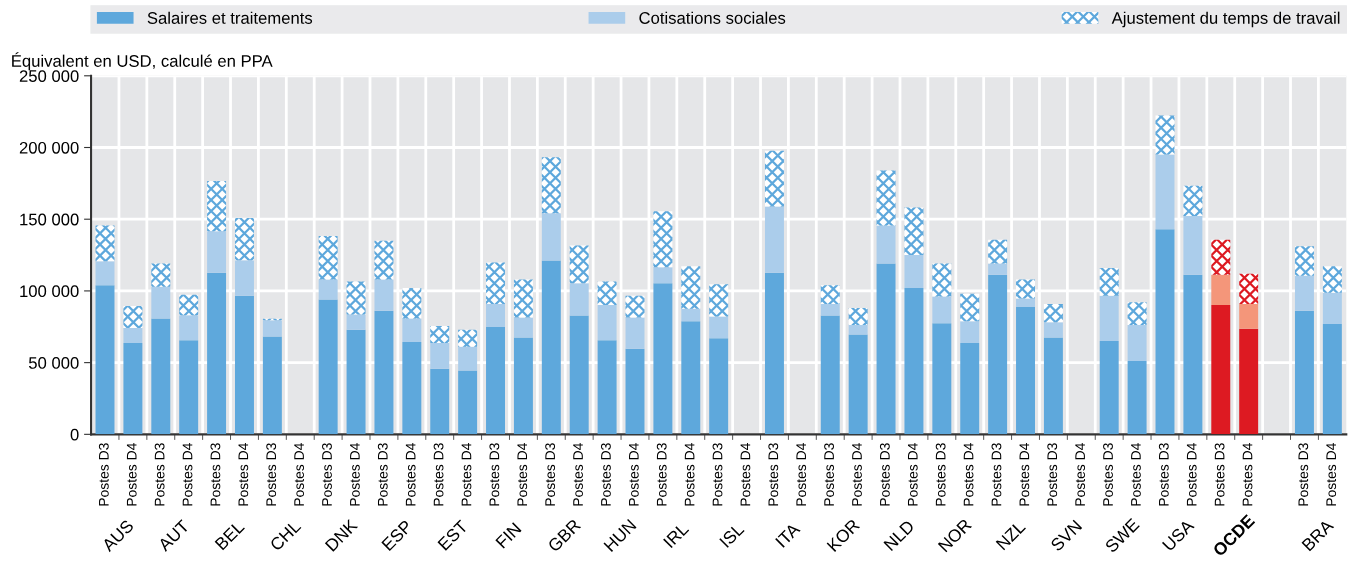 This screenshot has height=583, width=1349. I want to click on text: FIN, so click(508, 535).